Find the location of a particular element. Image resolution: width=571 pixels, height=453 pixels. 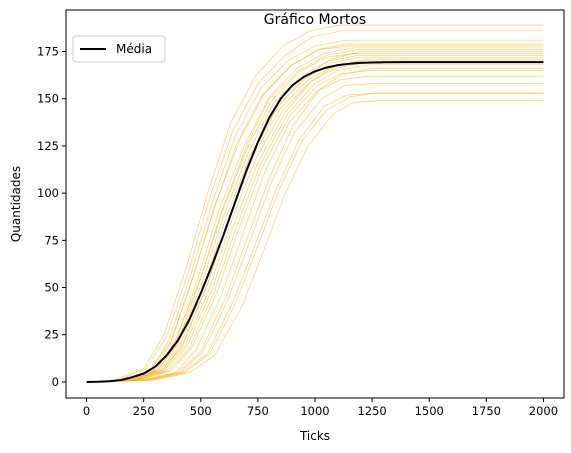

x-tick-label: 1000 is located at coordinates (314, 411).